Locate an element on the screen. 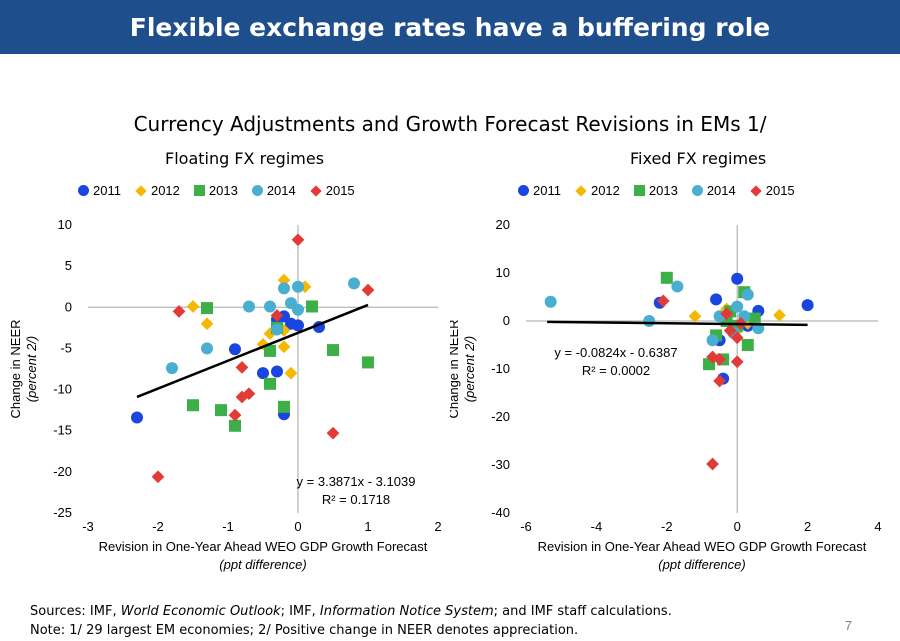 This screenshot has width=900, height=641. x-tick-label: -3 is located at coordinates (88, 526).